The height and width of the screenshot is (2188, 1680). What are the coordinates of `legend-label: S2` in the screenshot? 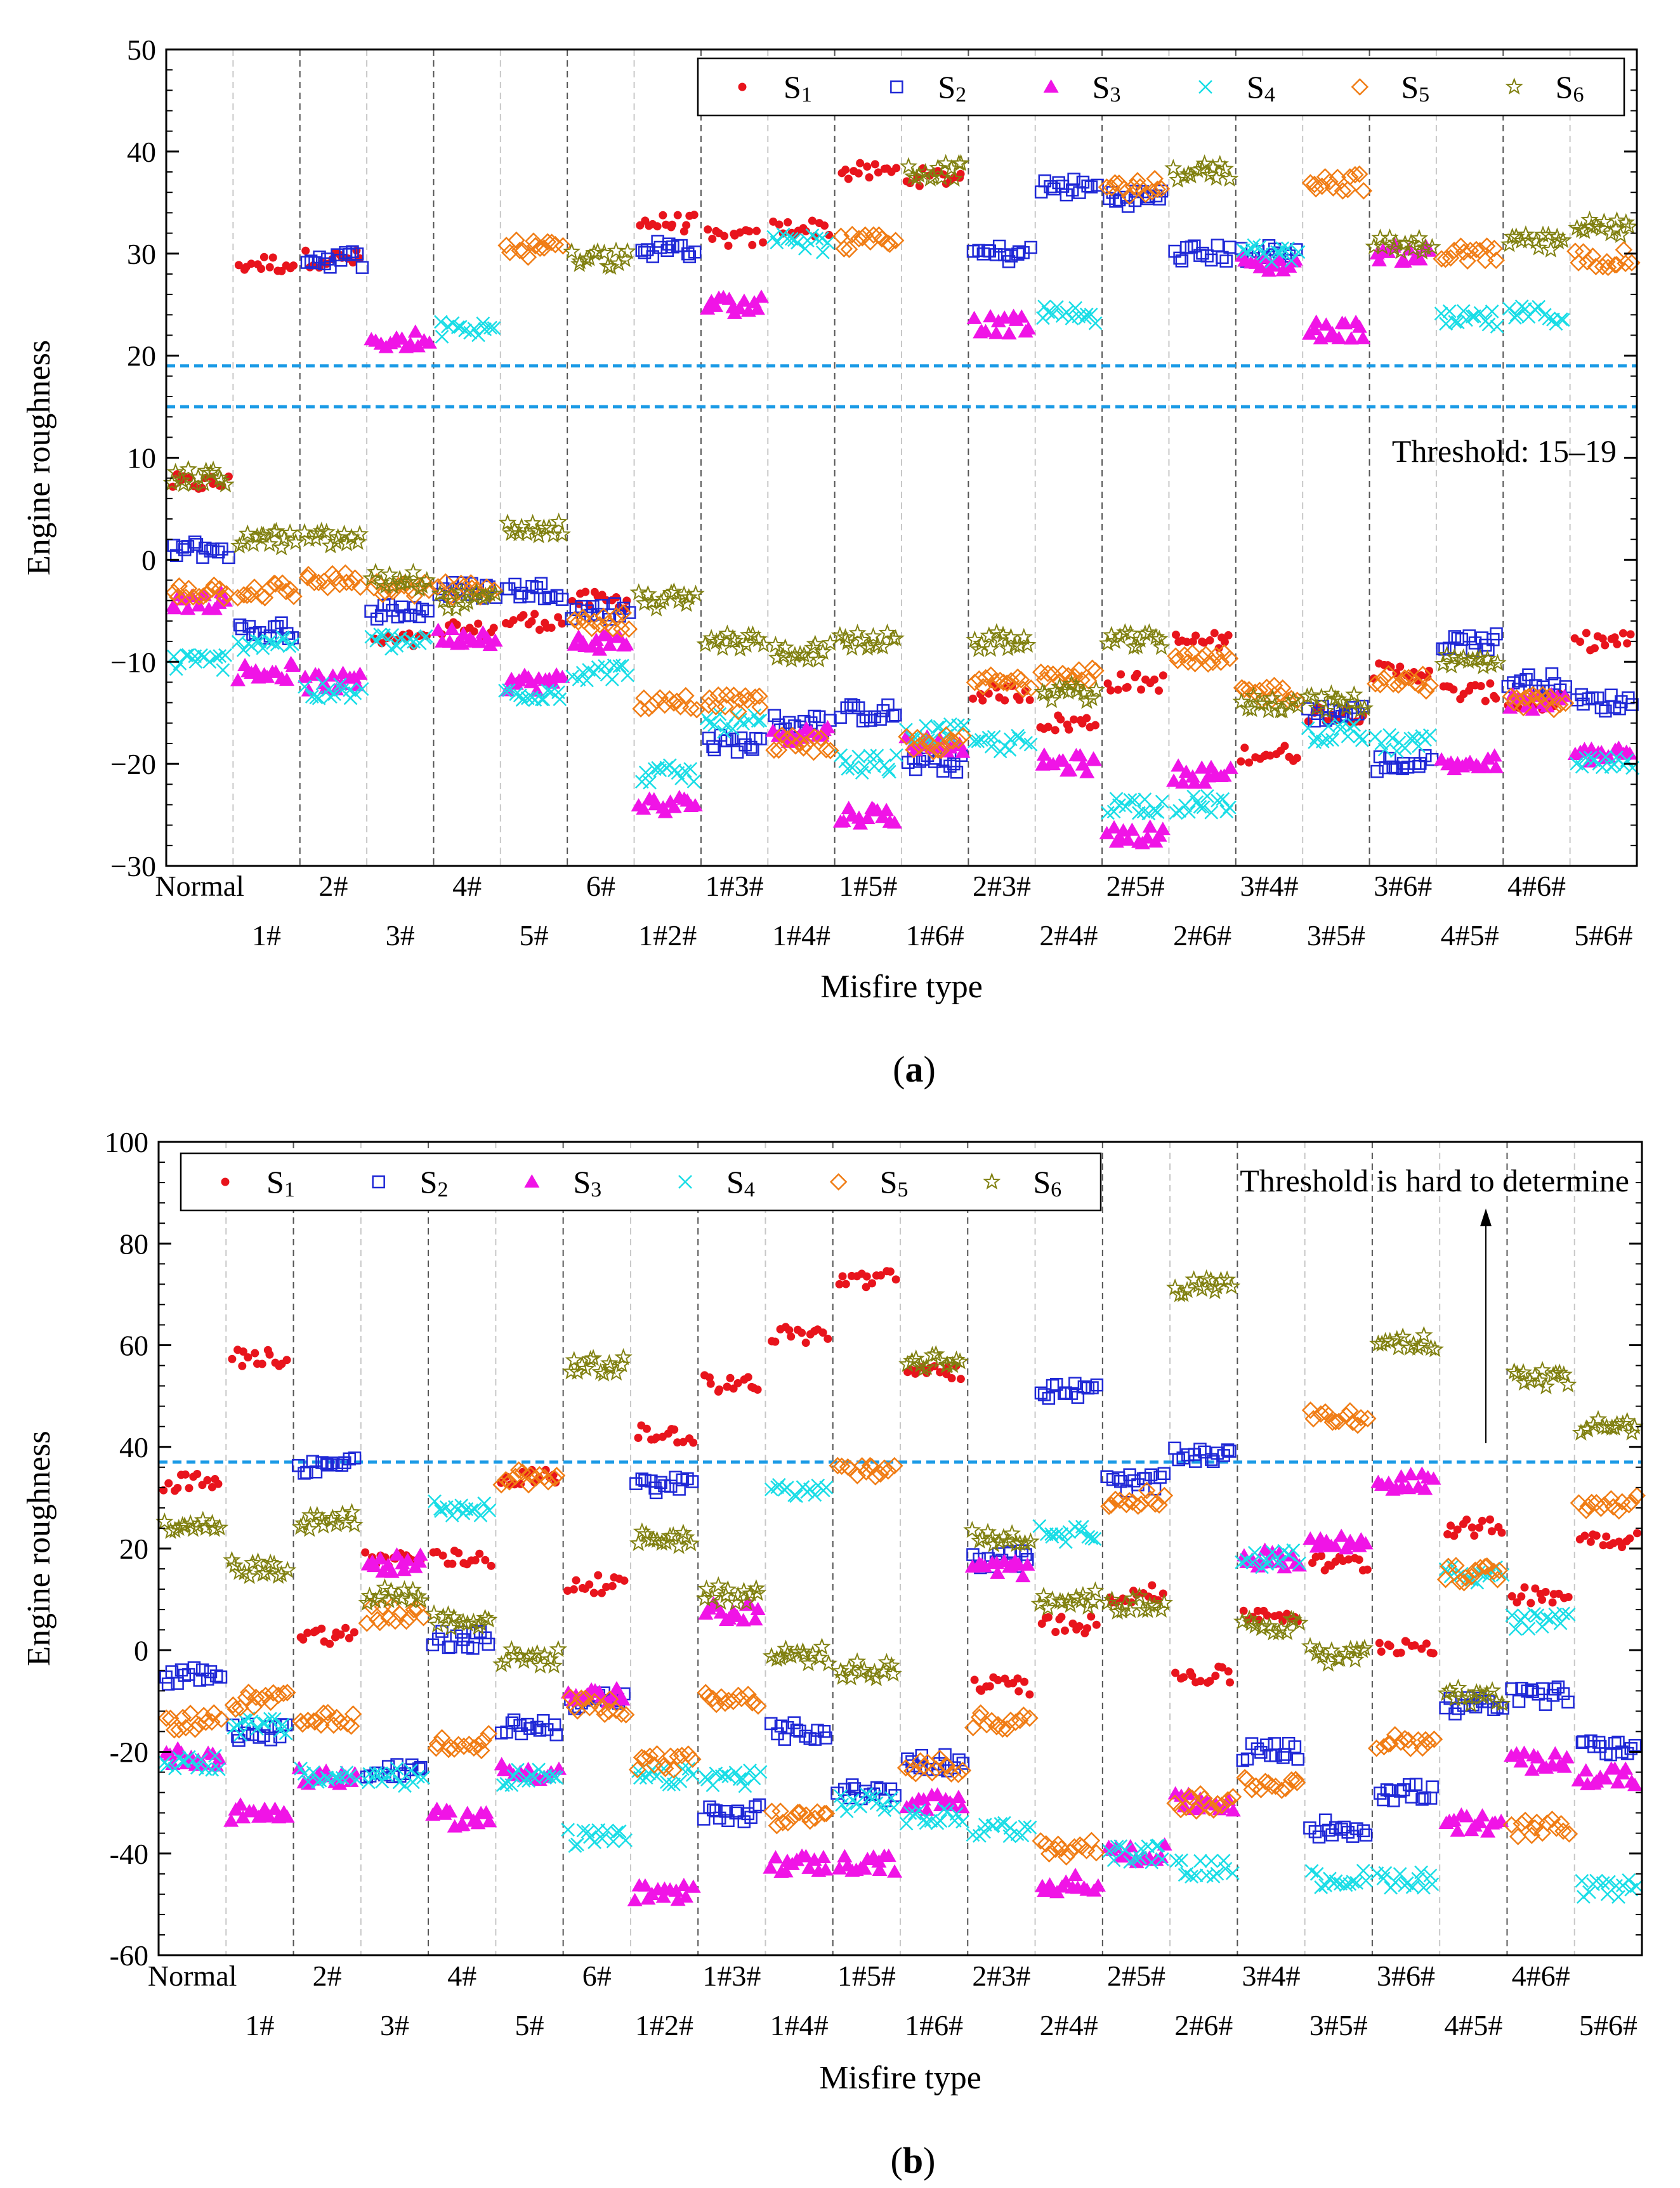 It's located at (434, 1183).